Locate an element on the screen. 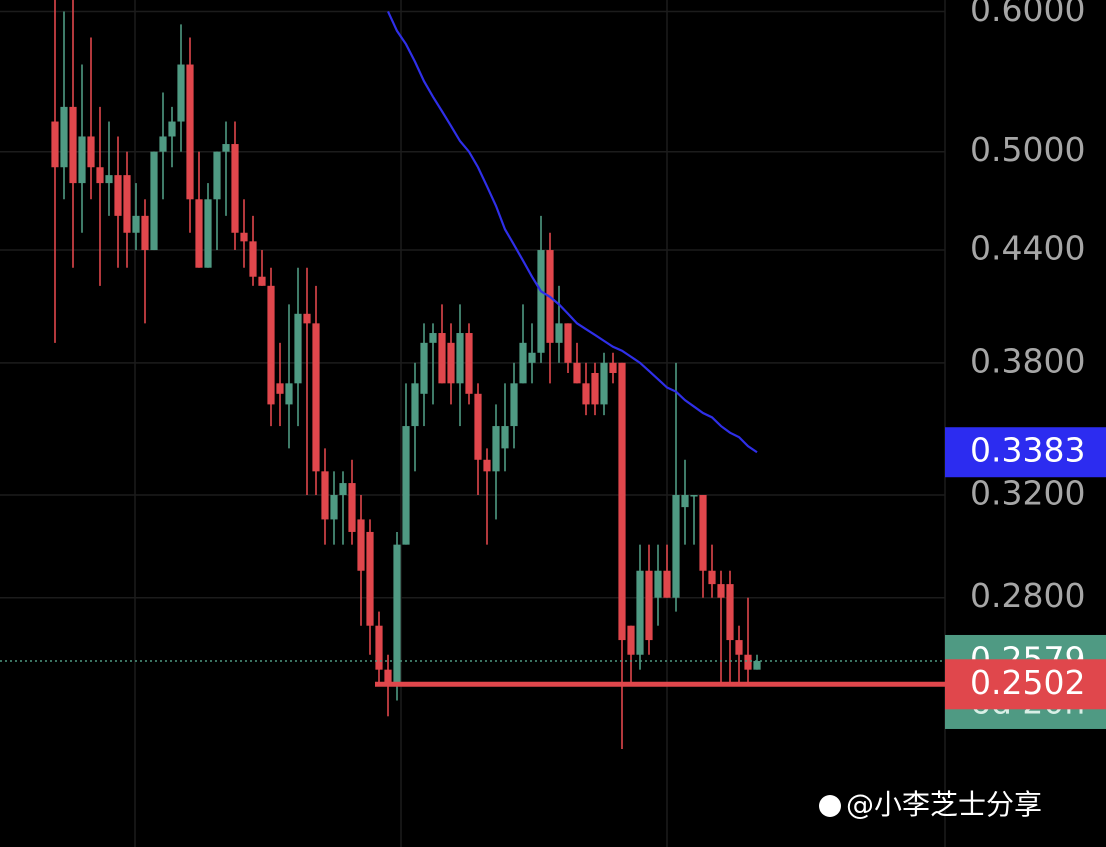 The width and height of the screenshot is (1106, 847). y-tick-label: 0.6000 is located at coordinates (1027, 14).